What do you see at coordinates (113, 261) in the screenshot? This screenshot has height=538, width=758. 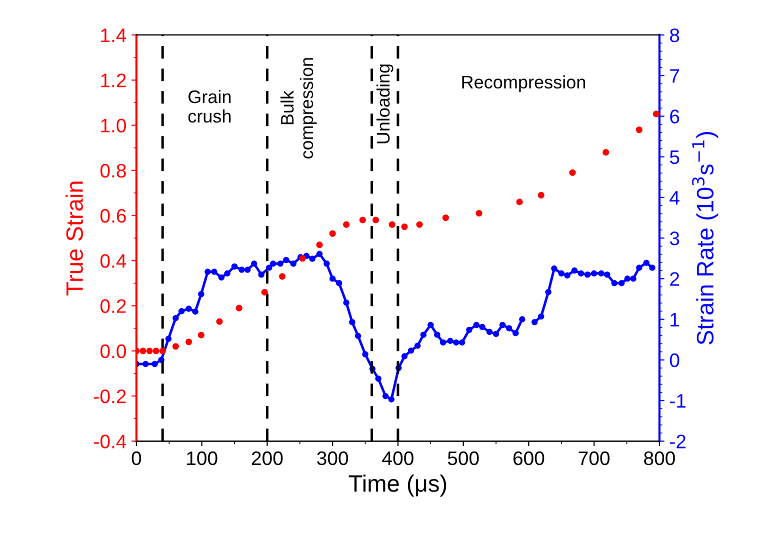 I see `y-tick-label: 0.4` at bounding box center [113, 261].